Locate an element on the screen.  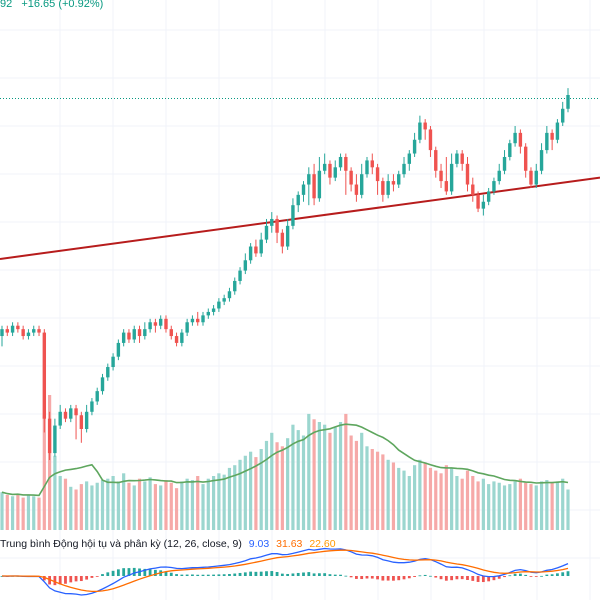
trendline is located at coordinates (300, 218).